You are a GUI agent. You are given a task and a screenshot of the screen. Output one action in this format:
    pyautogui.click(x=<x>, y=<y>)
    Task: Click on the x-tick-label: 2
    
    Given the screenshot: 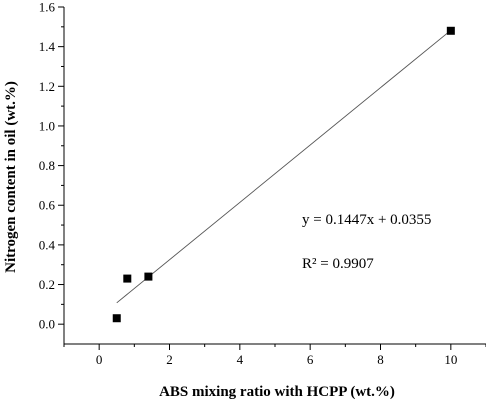 What is the action you would take?
    pyautogui.click(x=169, y=359)
    